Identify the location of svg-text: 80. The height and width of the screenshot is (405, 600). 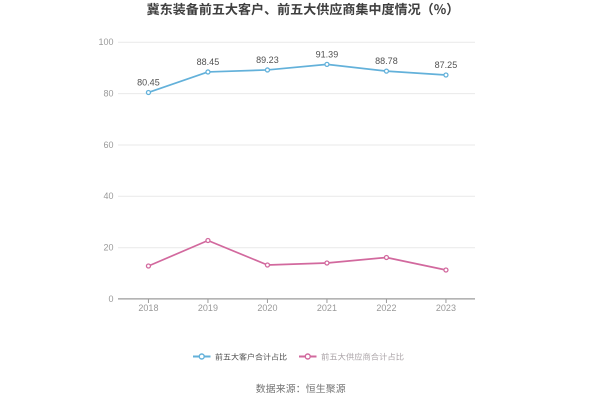
(108, 94).